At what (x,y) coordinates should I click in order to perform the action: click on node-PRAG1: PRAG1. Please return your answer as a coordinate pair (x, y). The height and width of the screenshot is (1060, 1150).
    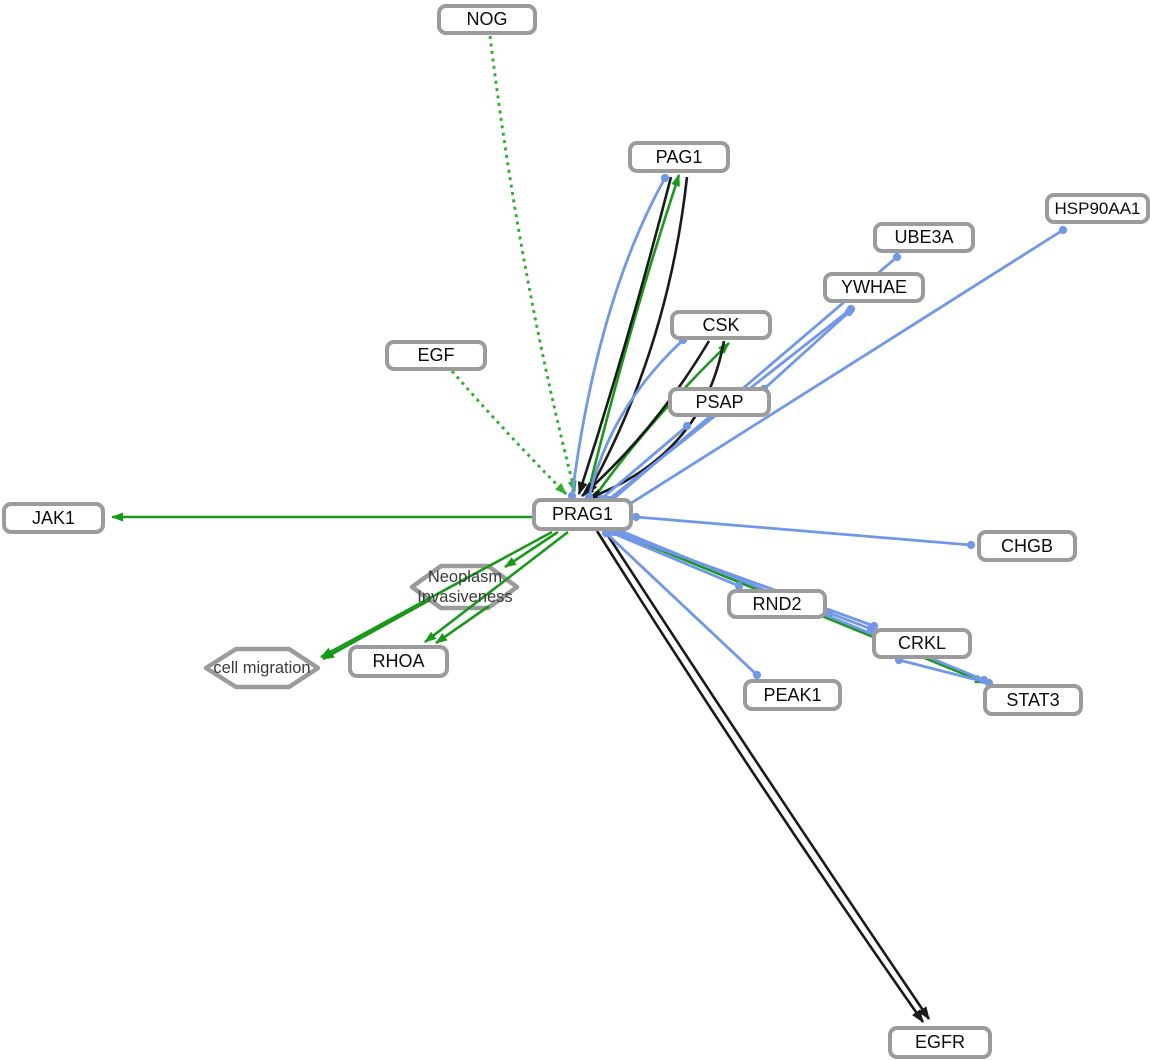
    Looking at the image, I should click on (582, 514).